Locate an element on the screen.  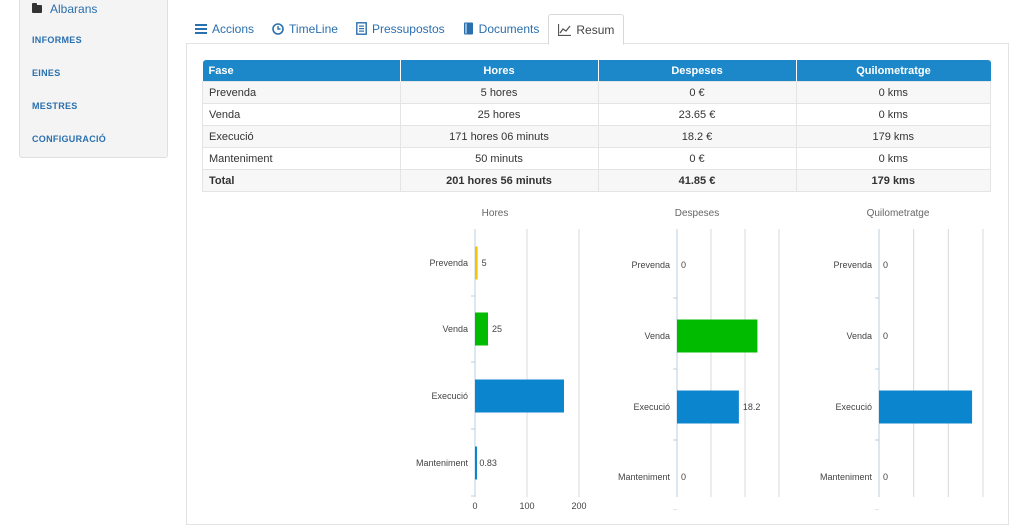
data-label: 25 is located at coordinates (497, 329).